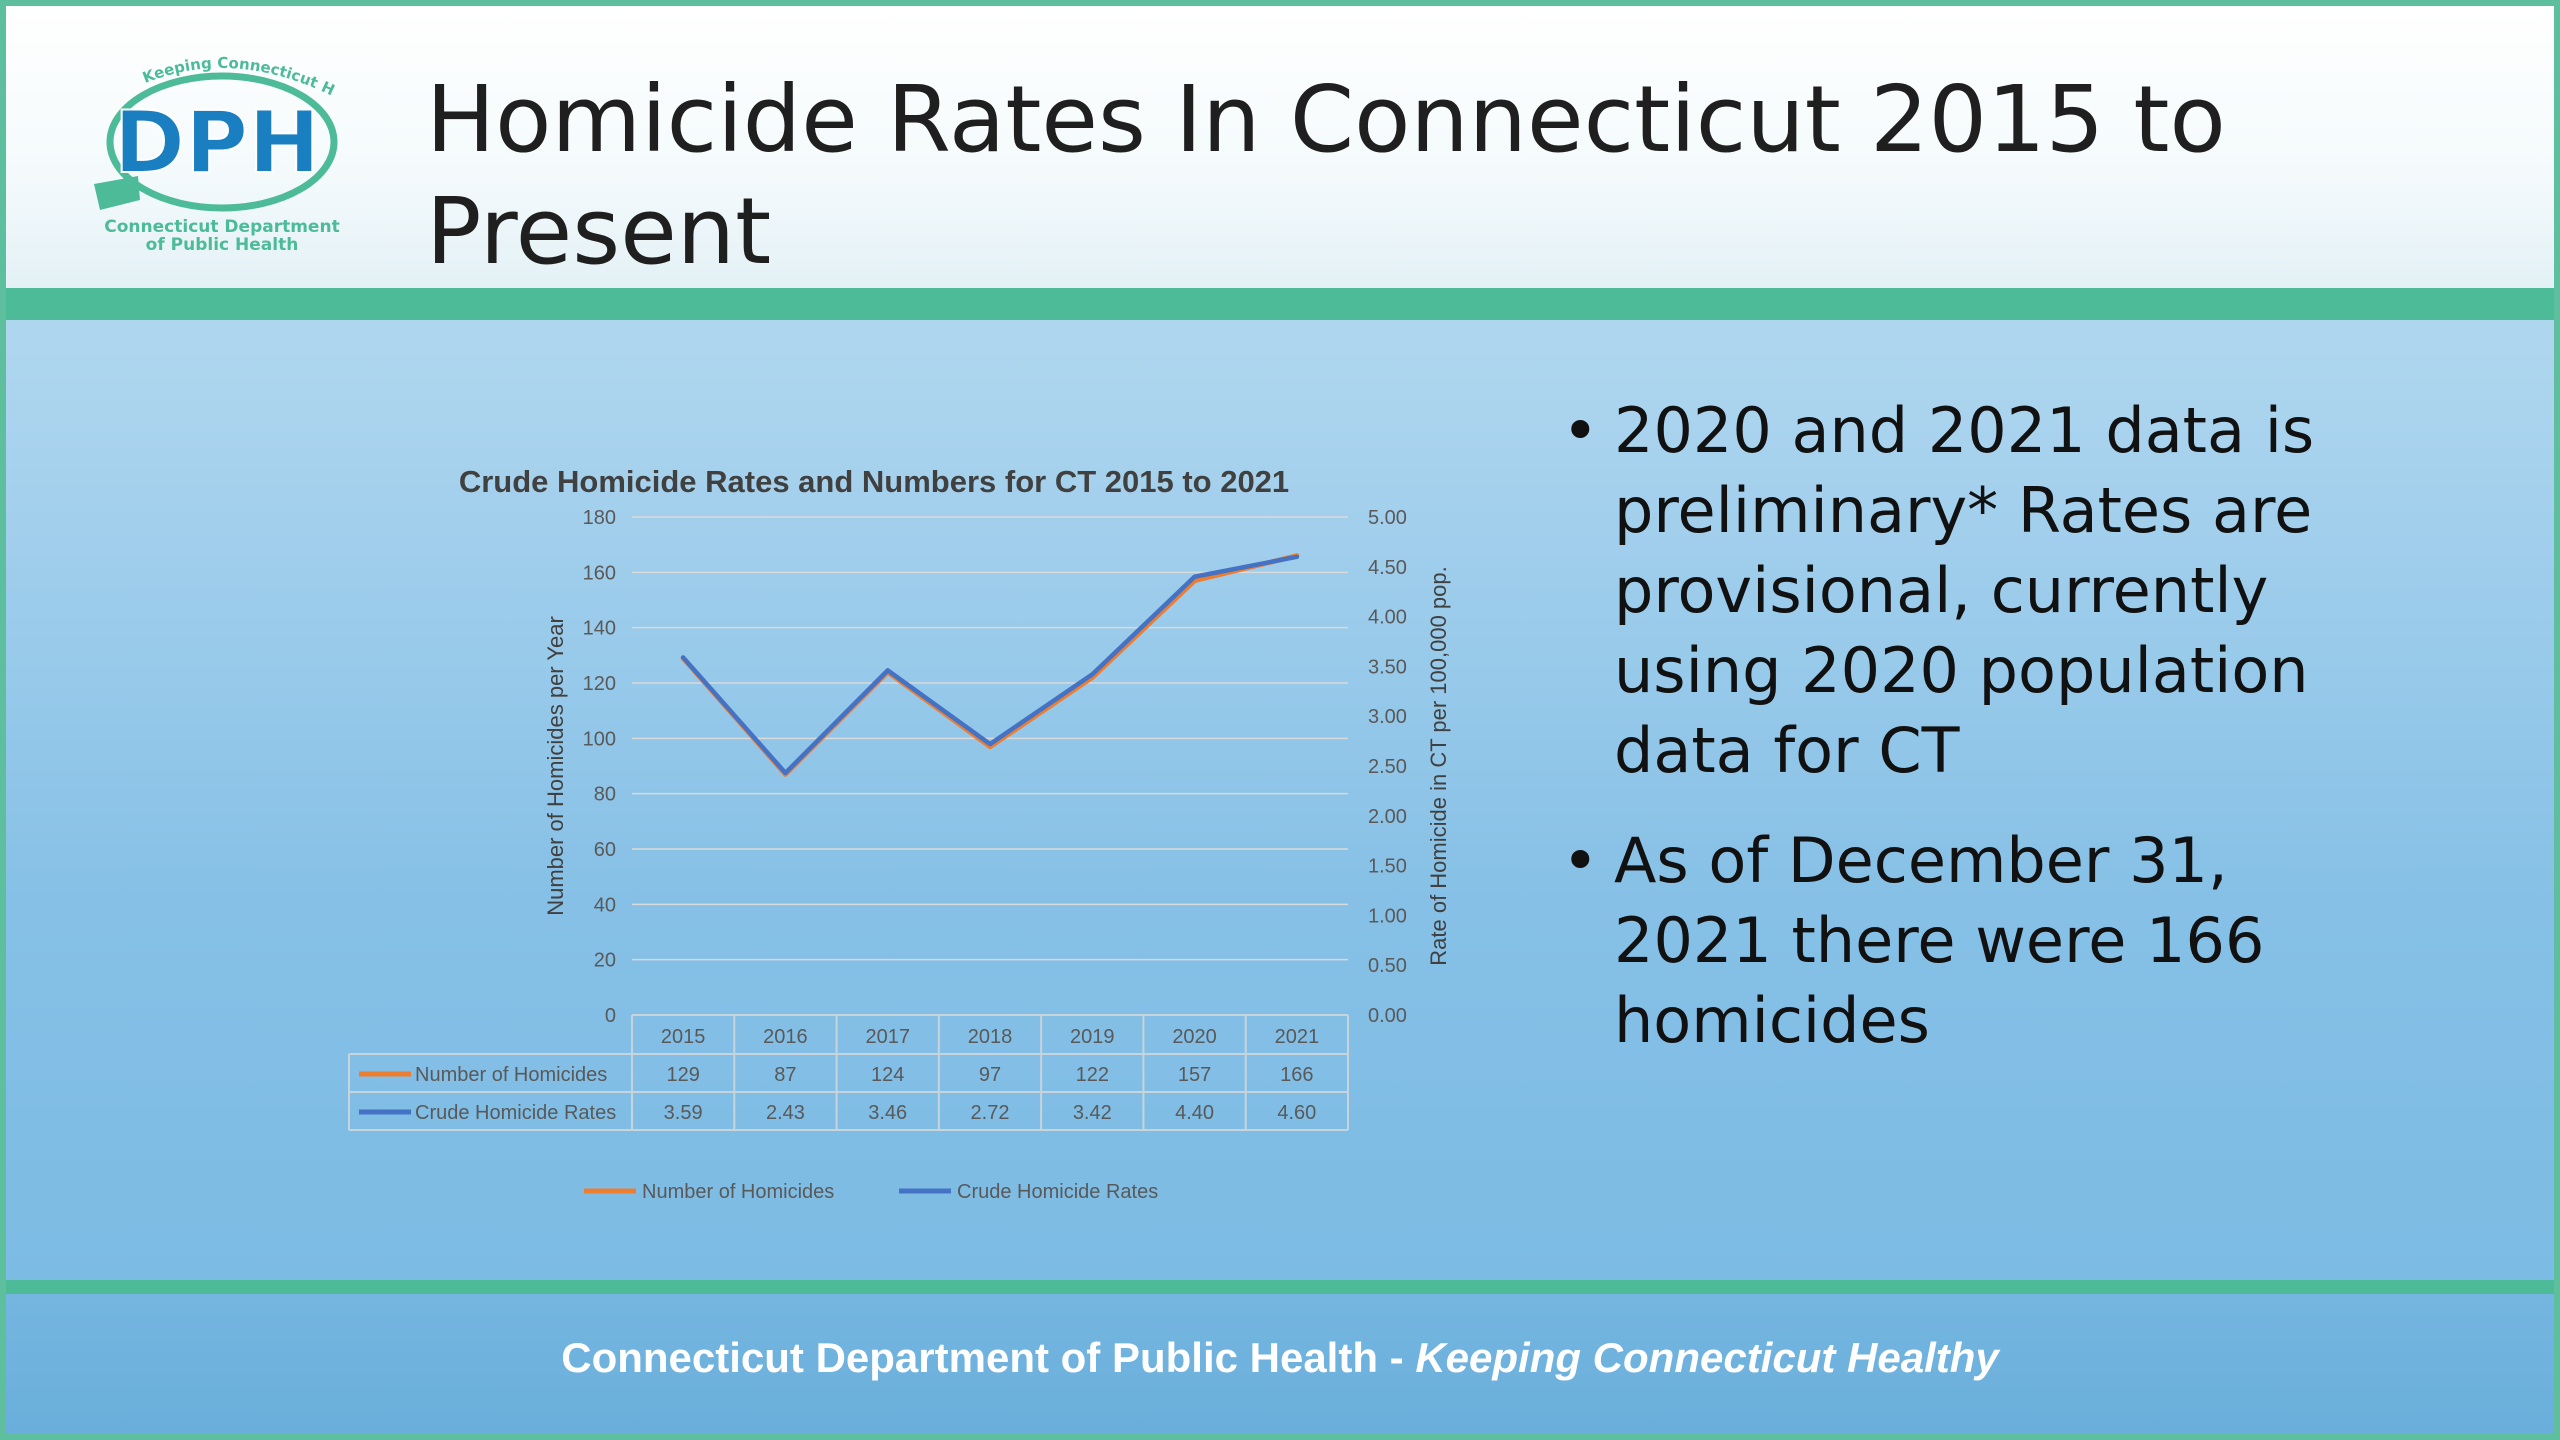 The width and height of the screenshot is (2560, 1440). What do you see at coordinates (1280, 1287) in the screenshot?
I see `footer-divider` at bounding box center [1280, 1287].